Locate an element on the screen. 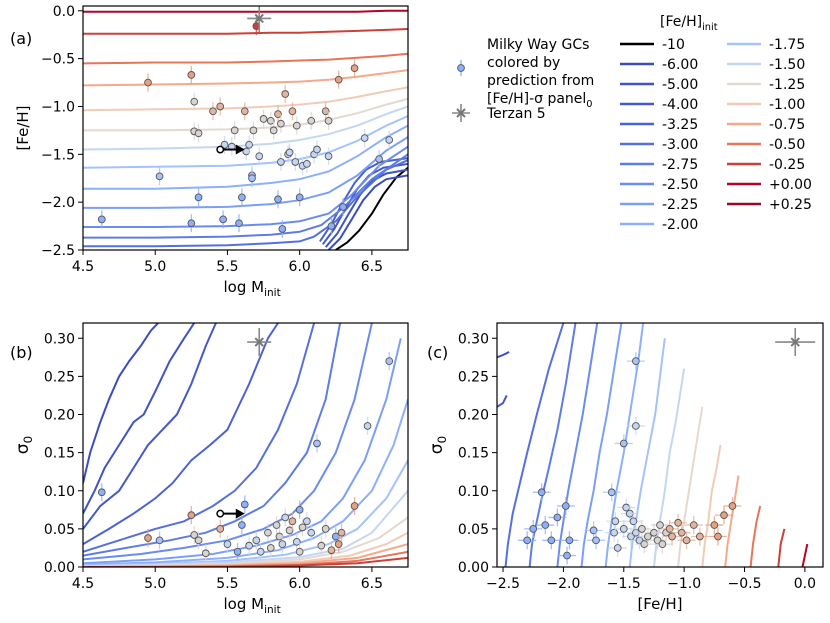 The image size is (830, 623). legend-terzan-label: Terzan 5 is located at coordinates (516, 114).